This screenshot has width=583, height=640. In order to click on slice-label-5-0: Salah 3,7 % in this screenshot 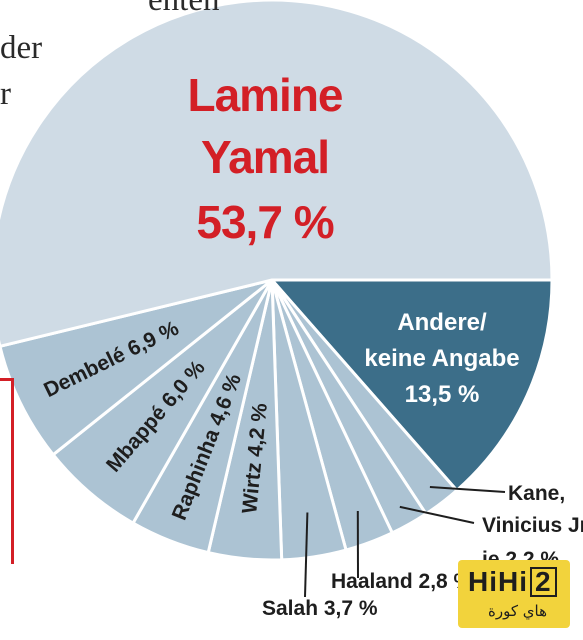, I will do `click(320, 608)`.